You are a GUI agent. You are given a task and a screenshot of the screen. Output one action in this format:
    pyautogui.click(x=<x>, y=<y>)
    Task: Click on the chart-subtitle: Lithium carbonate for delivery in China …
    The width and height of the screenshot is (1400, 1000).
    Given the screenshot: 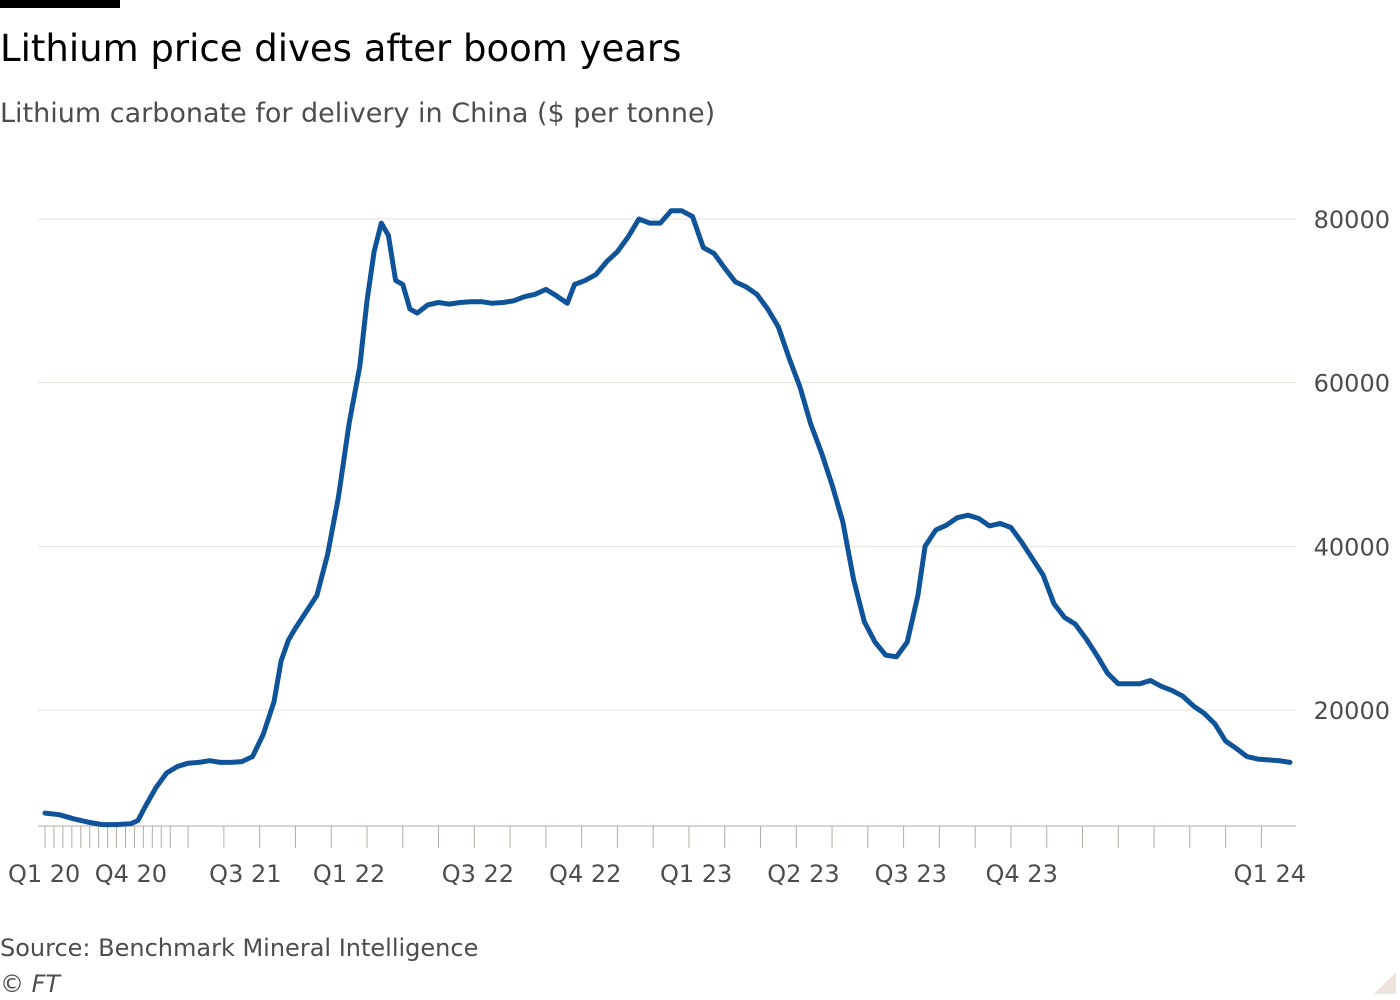 What is the action you would take?
    pyautogui.click(x=358, y=113)
    